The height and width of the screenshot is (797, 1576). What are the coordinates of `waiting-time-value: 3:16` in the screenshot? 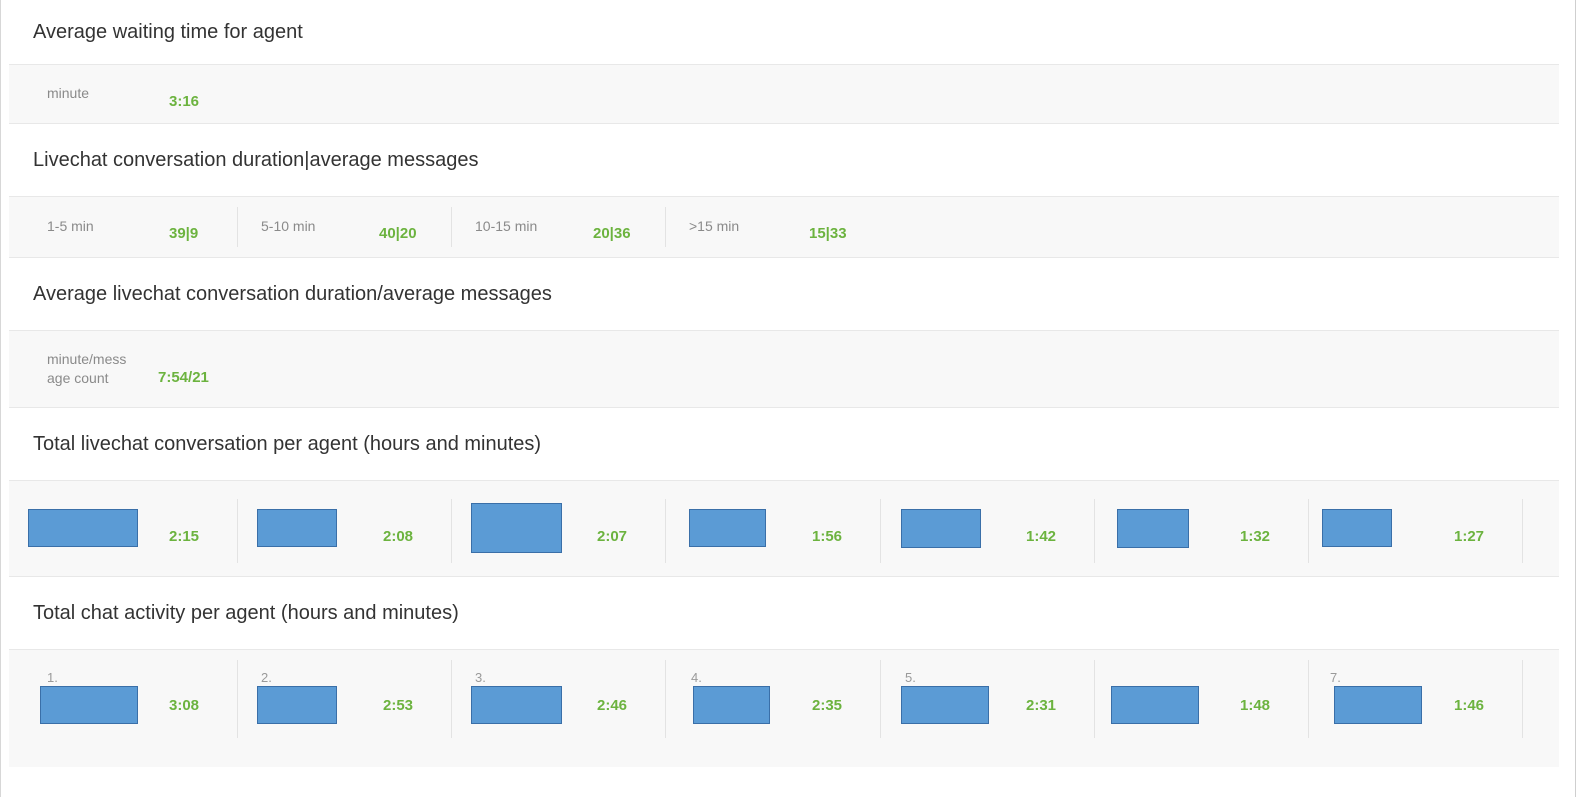 It's located at (184, 101).